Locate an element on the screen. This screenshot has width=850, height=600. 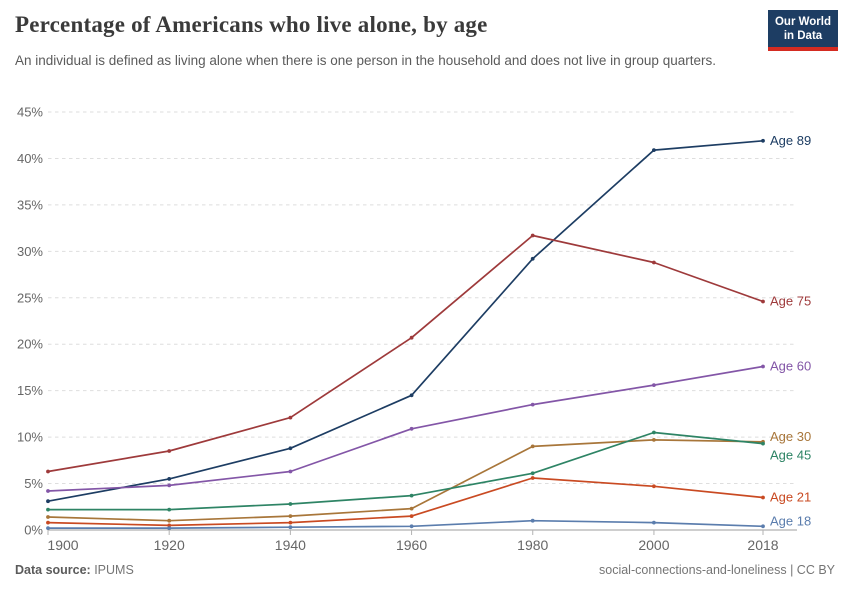
x-tick-label: 1960 is located at coordinates (411, 545).